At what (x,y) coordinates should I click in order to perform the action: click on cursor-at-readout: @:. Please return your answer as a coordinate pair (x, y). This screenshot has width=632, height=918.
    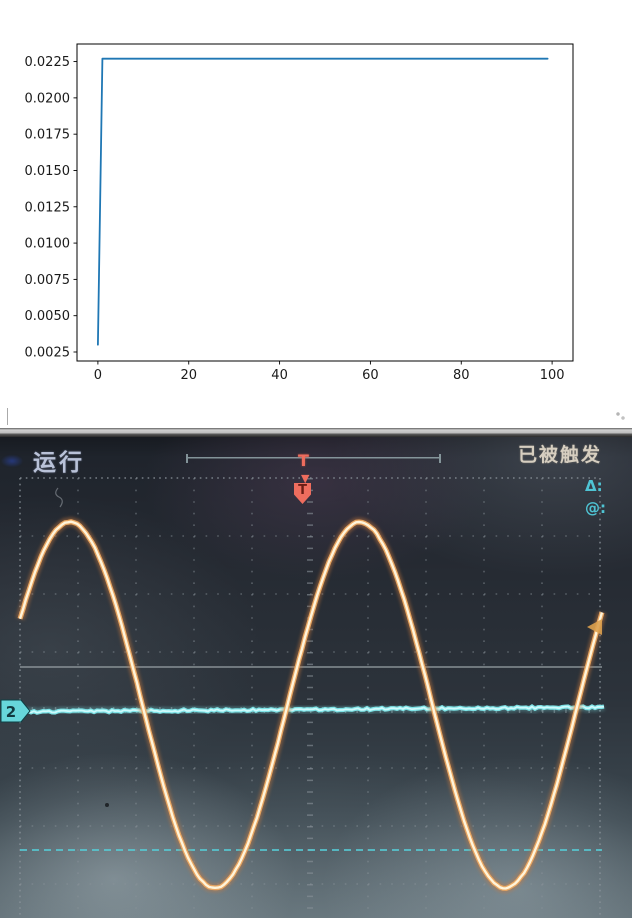
    Looking at the image, I should click on (595, 508).